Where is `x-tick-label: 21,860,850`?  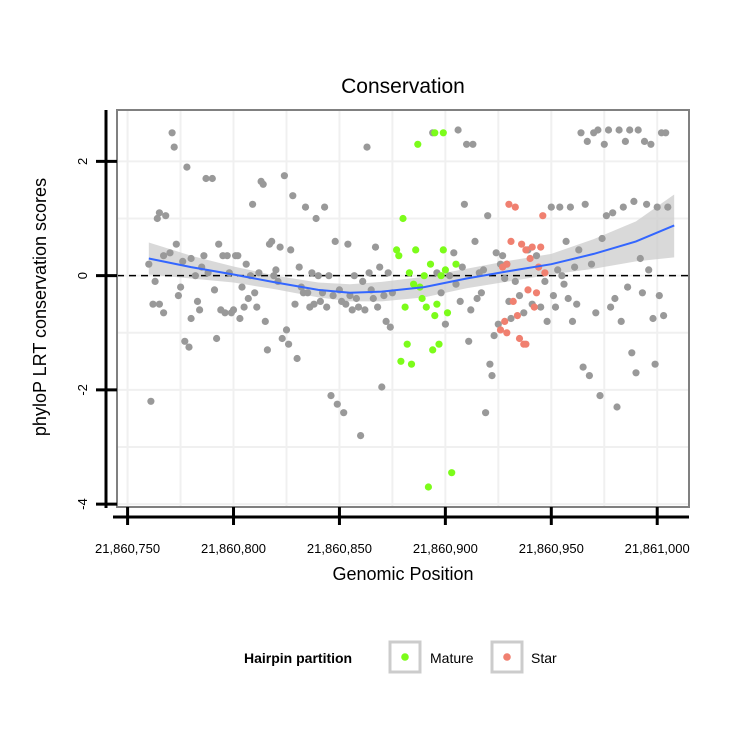 x-tick-label: 21,860,850 is located at coordinates (339, 548).